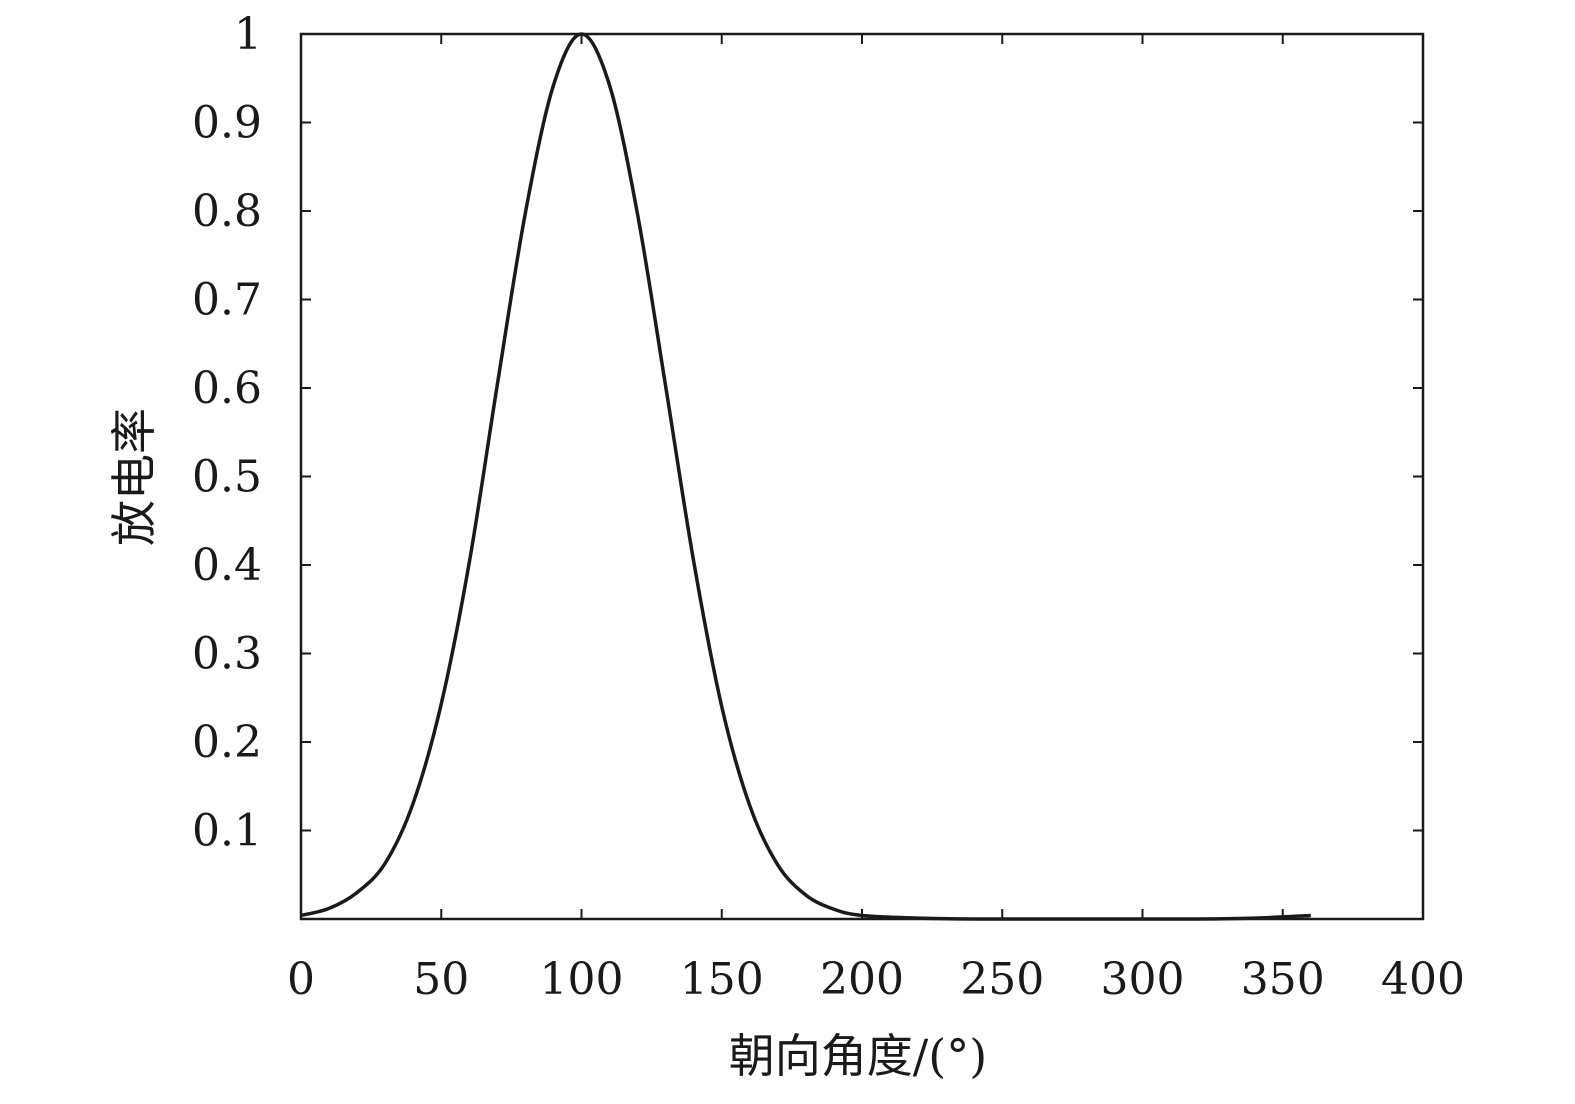 This screenshot has width=1575, height=1104. What do you see at coordinates (227, 211) in the screenshot?
I see `y-tick-label: 0.8` at bounding box center [227, 211].